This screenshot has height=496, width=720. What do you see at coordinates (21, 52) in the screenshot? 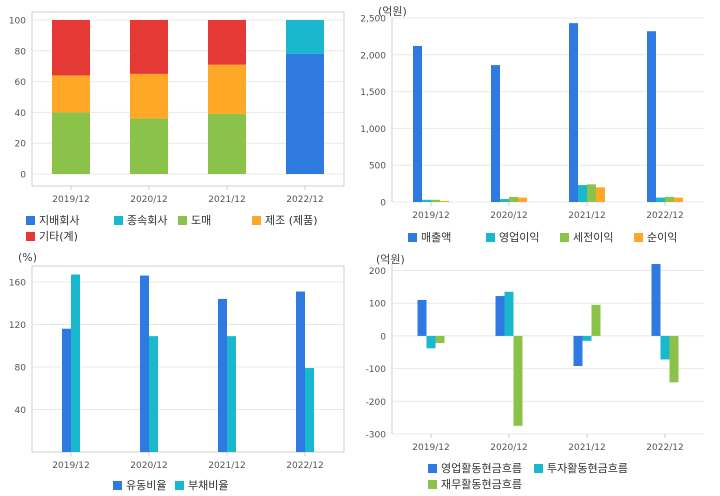
I see `y-tick-label: 80` at bounding box center [21, 52].